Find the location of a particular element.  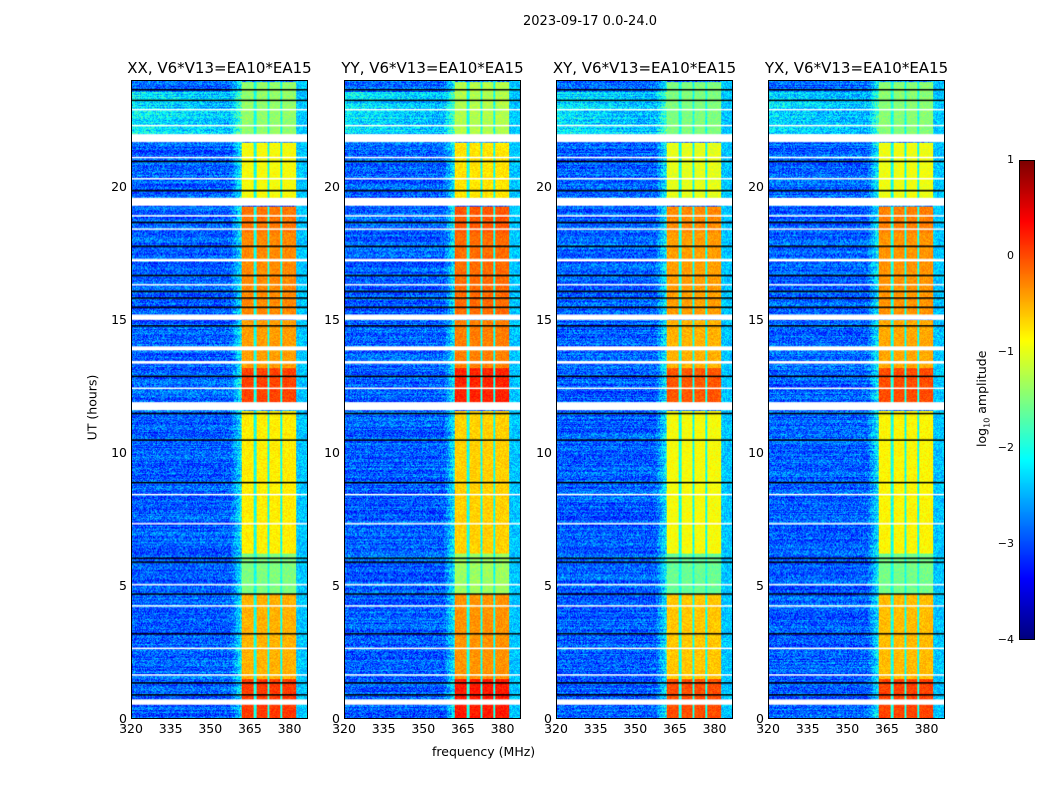

colorbar-label: log10 amplitude is located at coordinates (983, 398).